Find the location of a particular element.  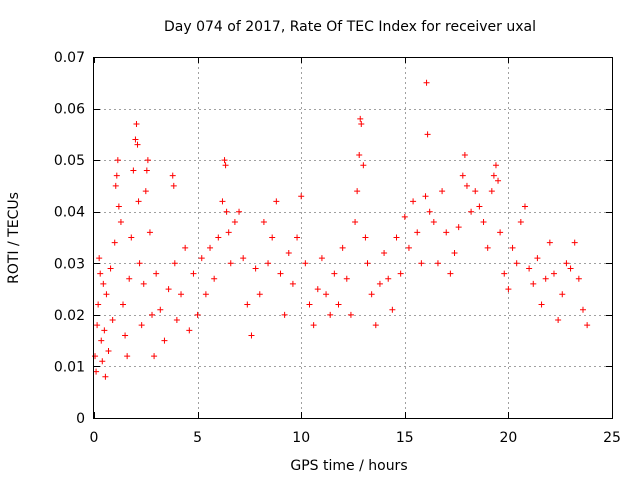

y-tick-label: 0.07 is located at coordinates (69, 58).